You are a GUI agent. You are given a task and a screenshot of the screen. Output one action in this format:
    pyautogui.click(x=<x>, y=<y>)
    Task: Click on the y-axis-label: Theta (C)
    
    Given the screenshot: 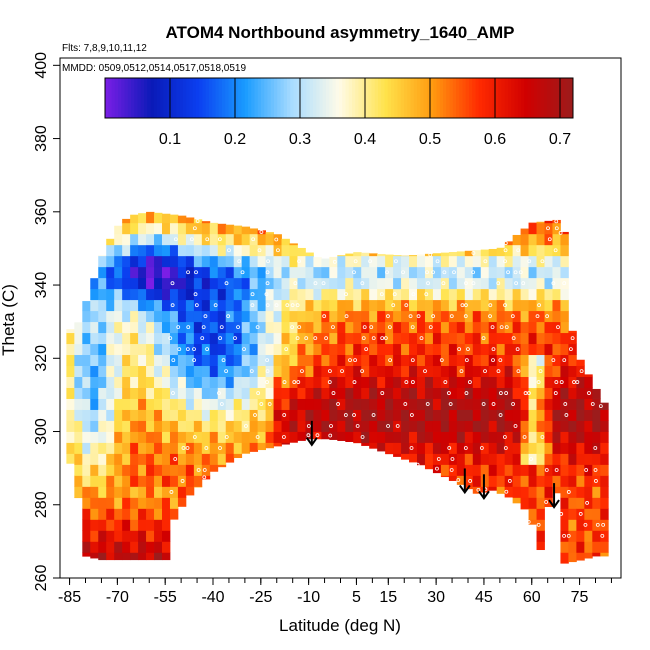 What is the action you would take?
    pyautogui.click(x=9, y=320)
    